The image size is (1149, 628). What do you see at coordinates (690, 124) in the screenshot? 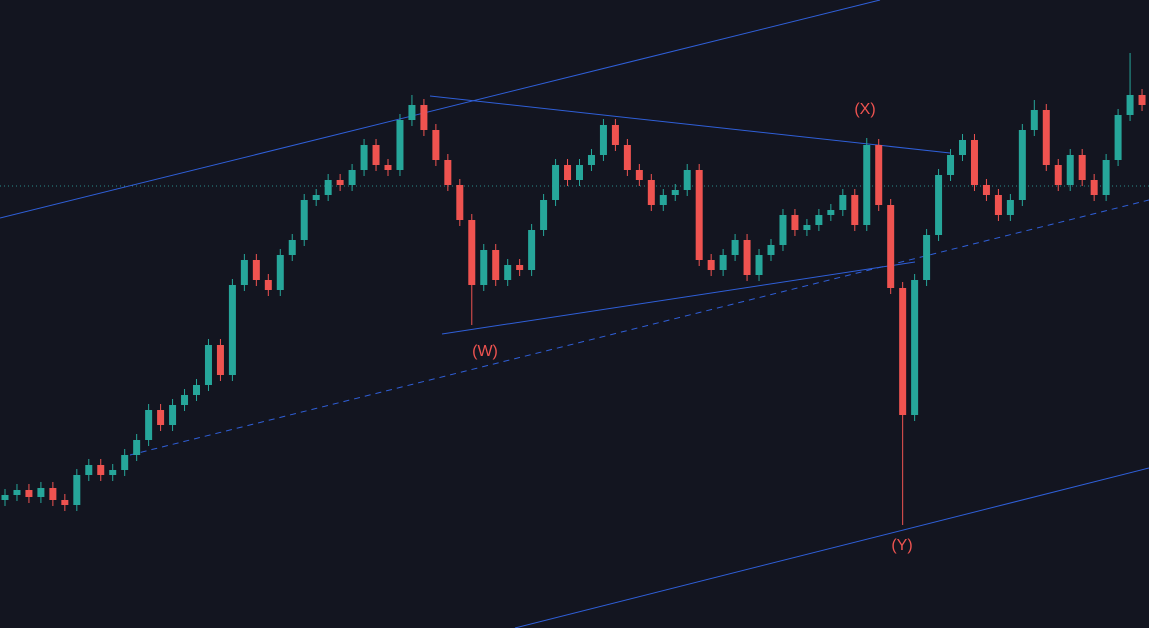
I see `triangle-top` at bounding box center [690, 124].